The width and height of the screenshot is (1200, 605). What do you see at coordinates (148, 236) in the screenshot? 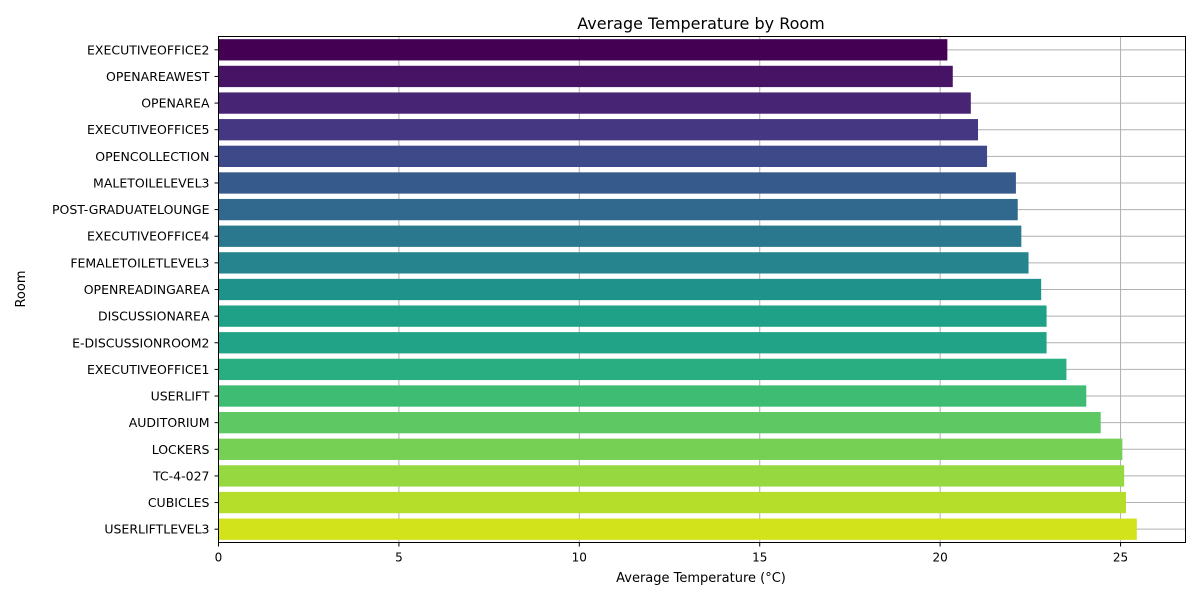
I see `y-tick-label: EXECUTIVEOFFICE4` at bounding box center [148, 236].